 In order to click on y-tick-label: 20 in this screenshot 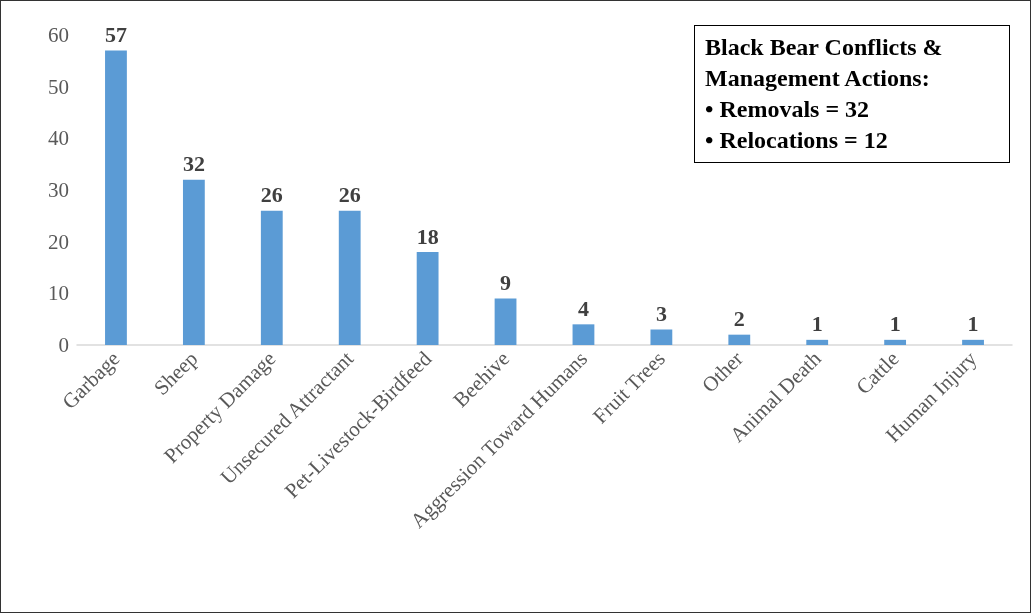, I will do `click(58, 241)`.